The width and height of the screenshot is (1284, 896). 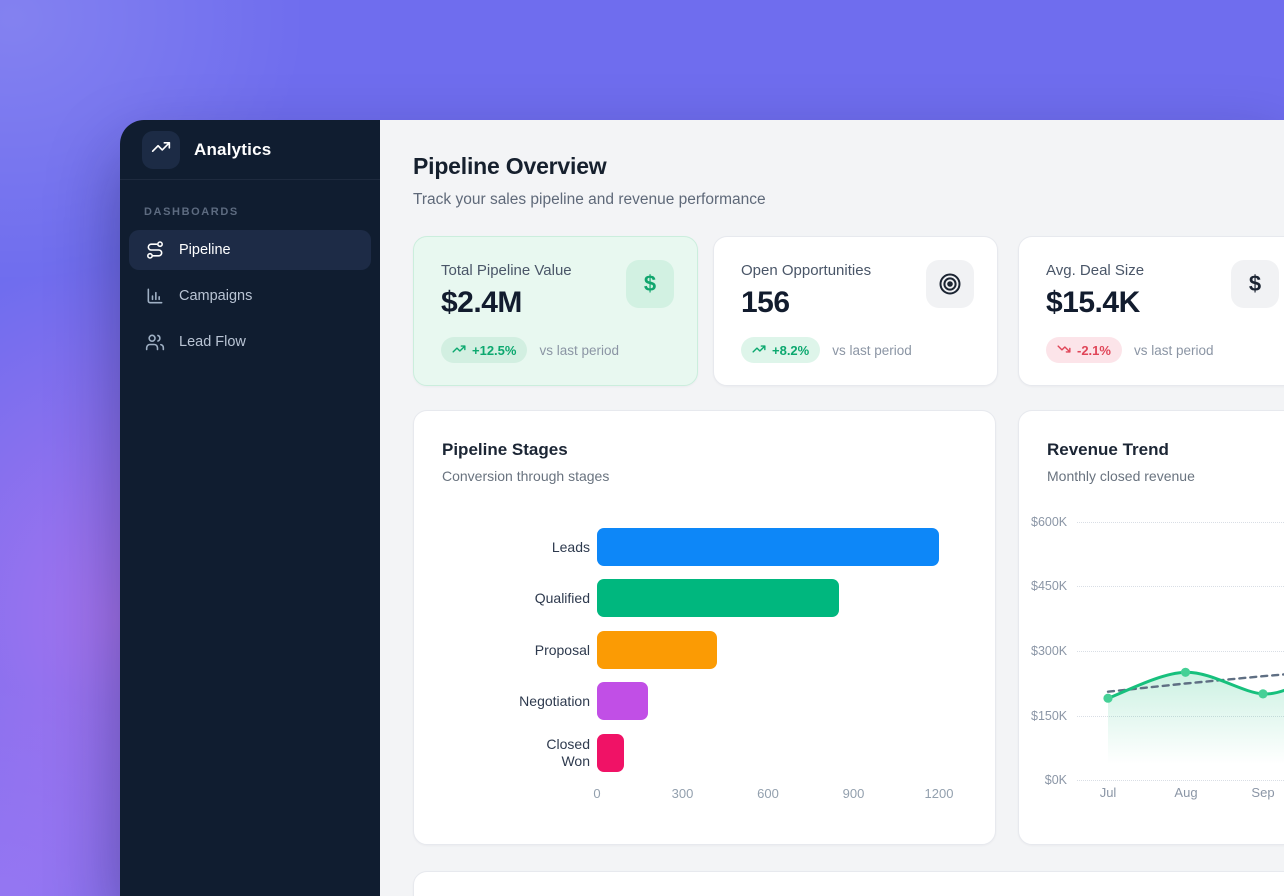 I want to click on y-axis-tick: $0K, so click(x=1055, y=780).